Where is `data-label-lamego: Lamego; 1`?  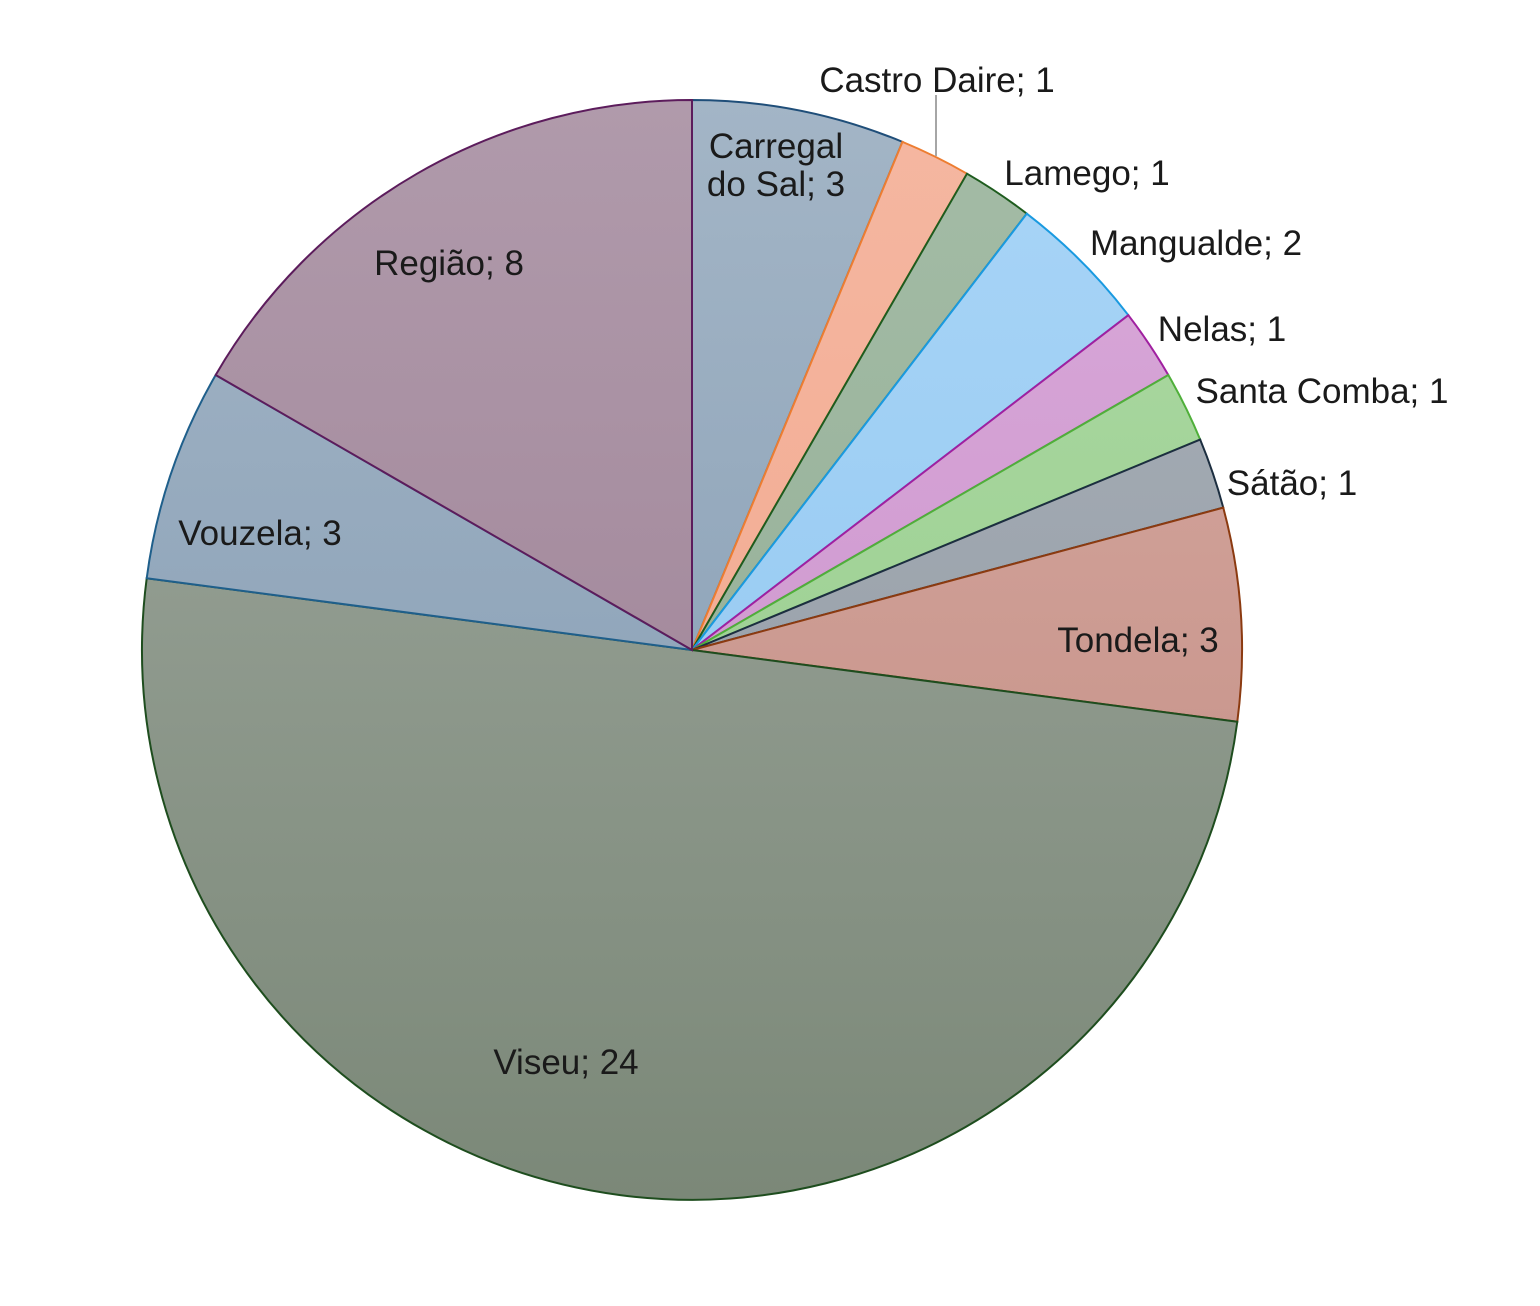 data-label-lamego: Lamego; 1 is located at coordinates (1086, 173).